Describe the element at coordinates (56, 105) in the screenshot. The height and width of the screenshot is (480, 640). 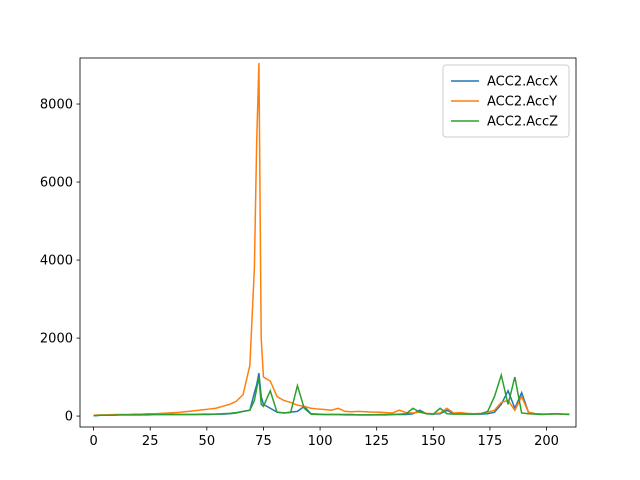
I see `y-tick-label: 8000` at that location.